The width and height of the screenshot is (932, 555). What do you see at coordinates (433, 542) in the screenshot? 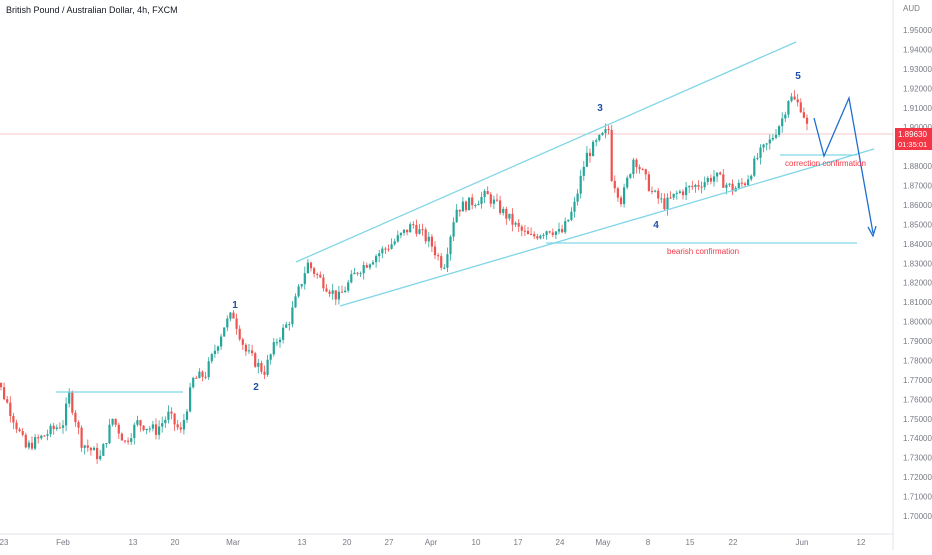
I see `time-axis: 23 Feb 13 20 Mar 13 20 27 Apr 10 17 24 May 8 15 22 Jun 12` at bounding box center [433, 542].